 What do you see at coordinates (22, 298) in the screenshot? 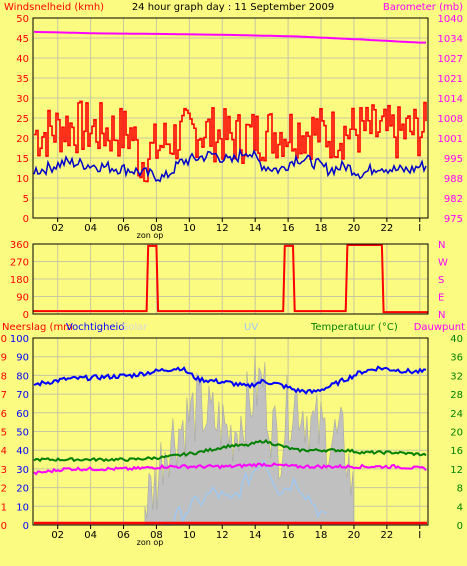
I see `direction-tick-label: 90` at bounding box center [22, 298].